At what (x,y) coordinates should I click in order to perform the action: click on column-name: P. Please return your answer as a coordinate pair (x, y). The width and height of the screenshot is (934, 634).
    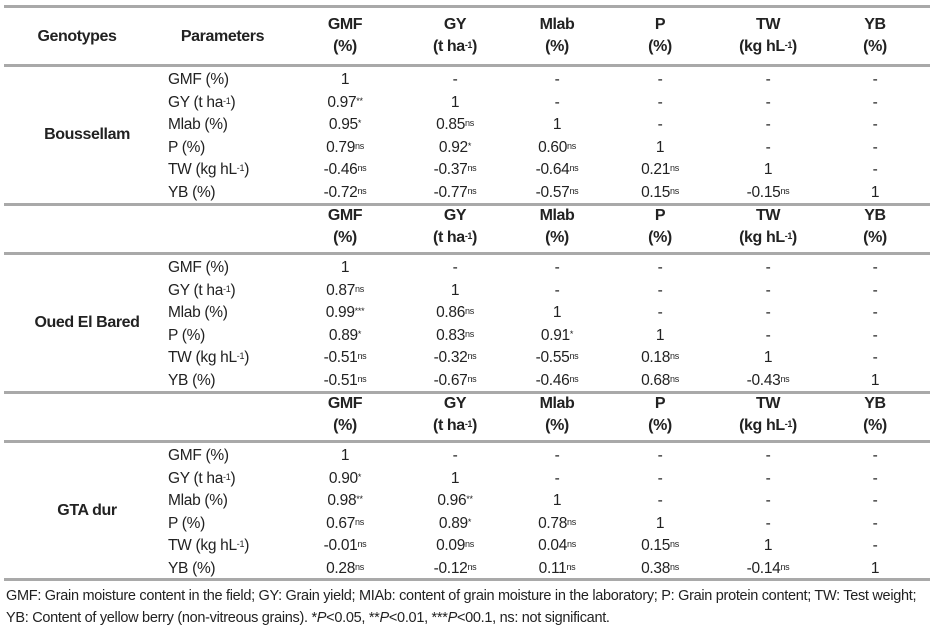
    Looking at the image, I should click on (660, 215).